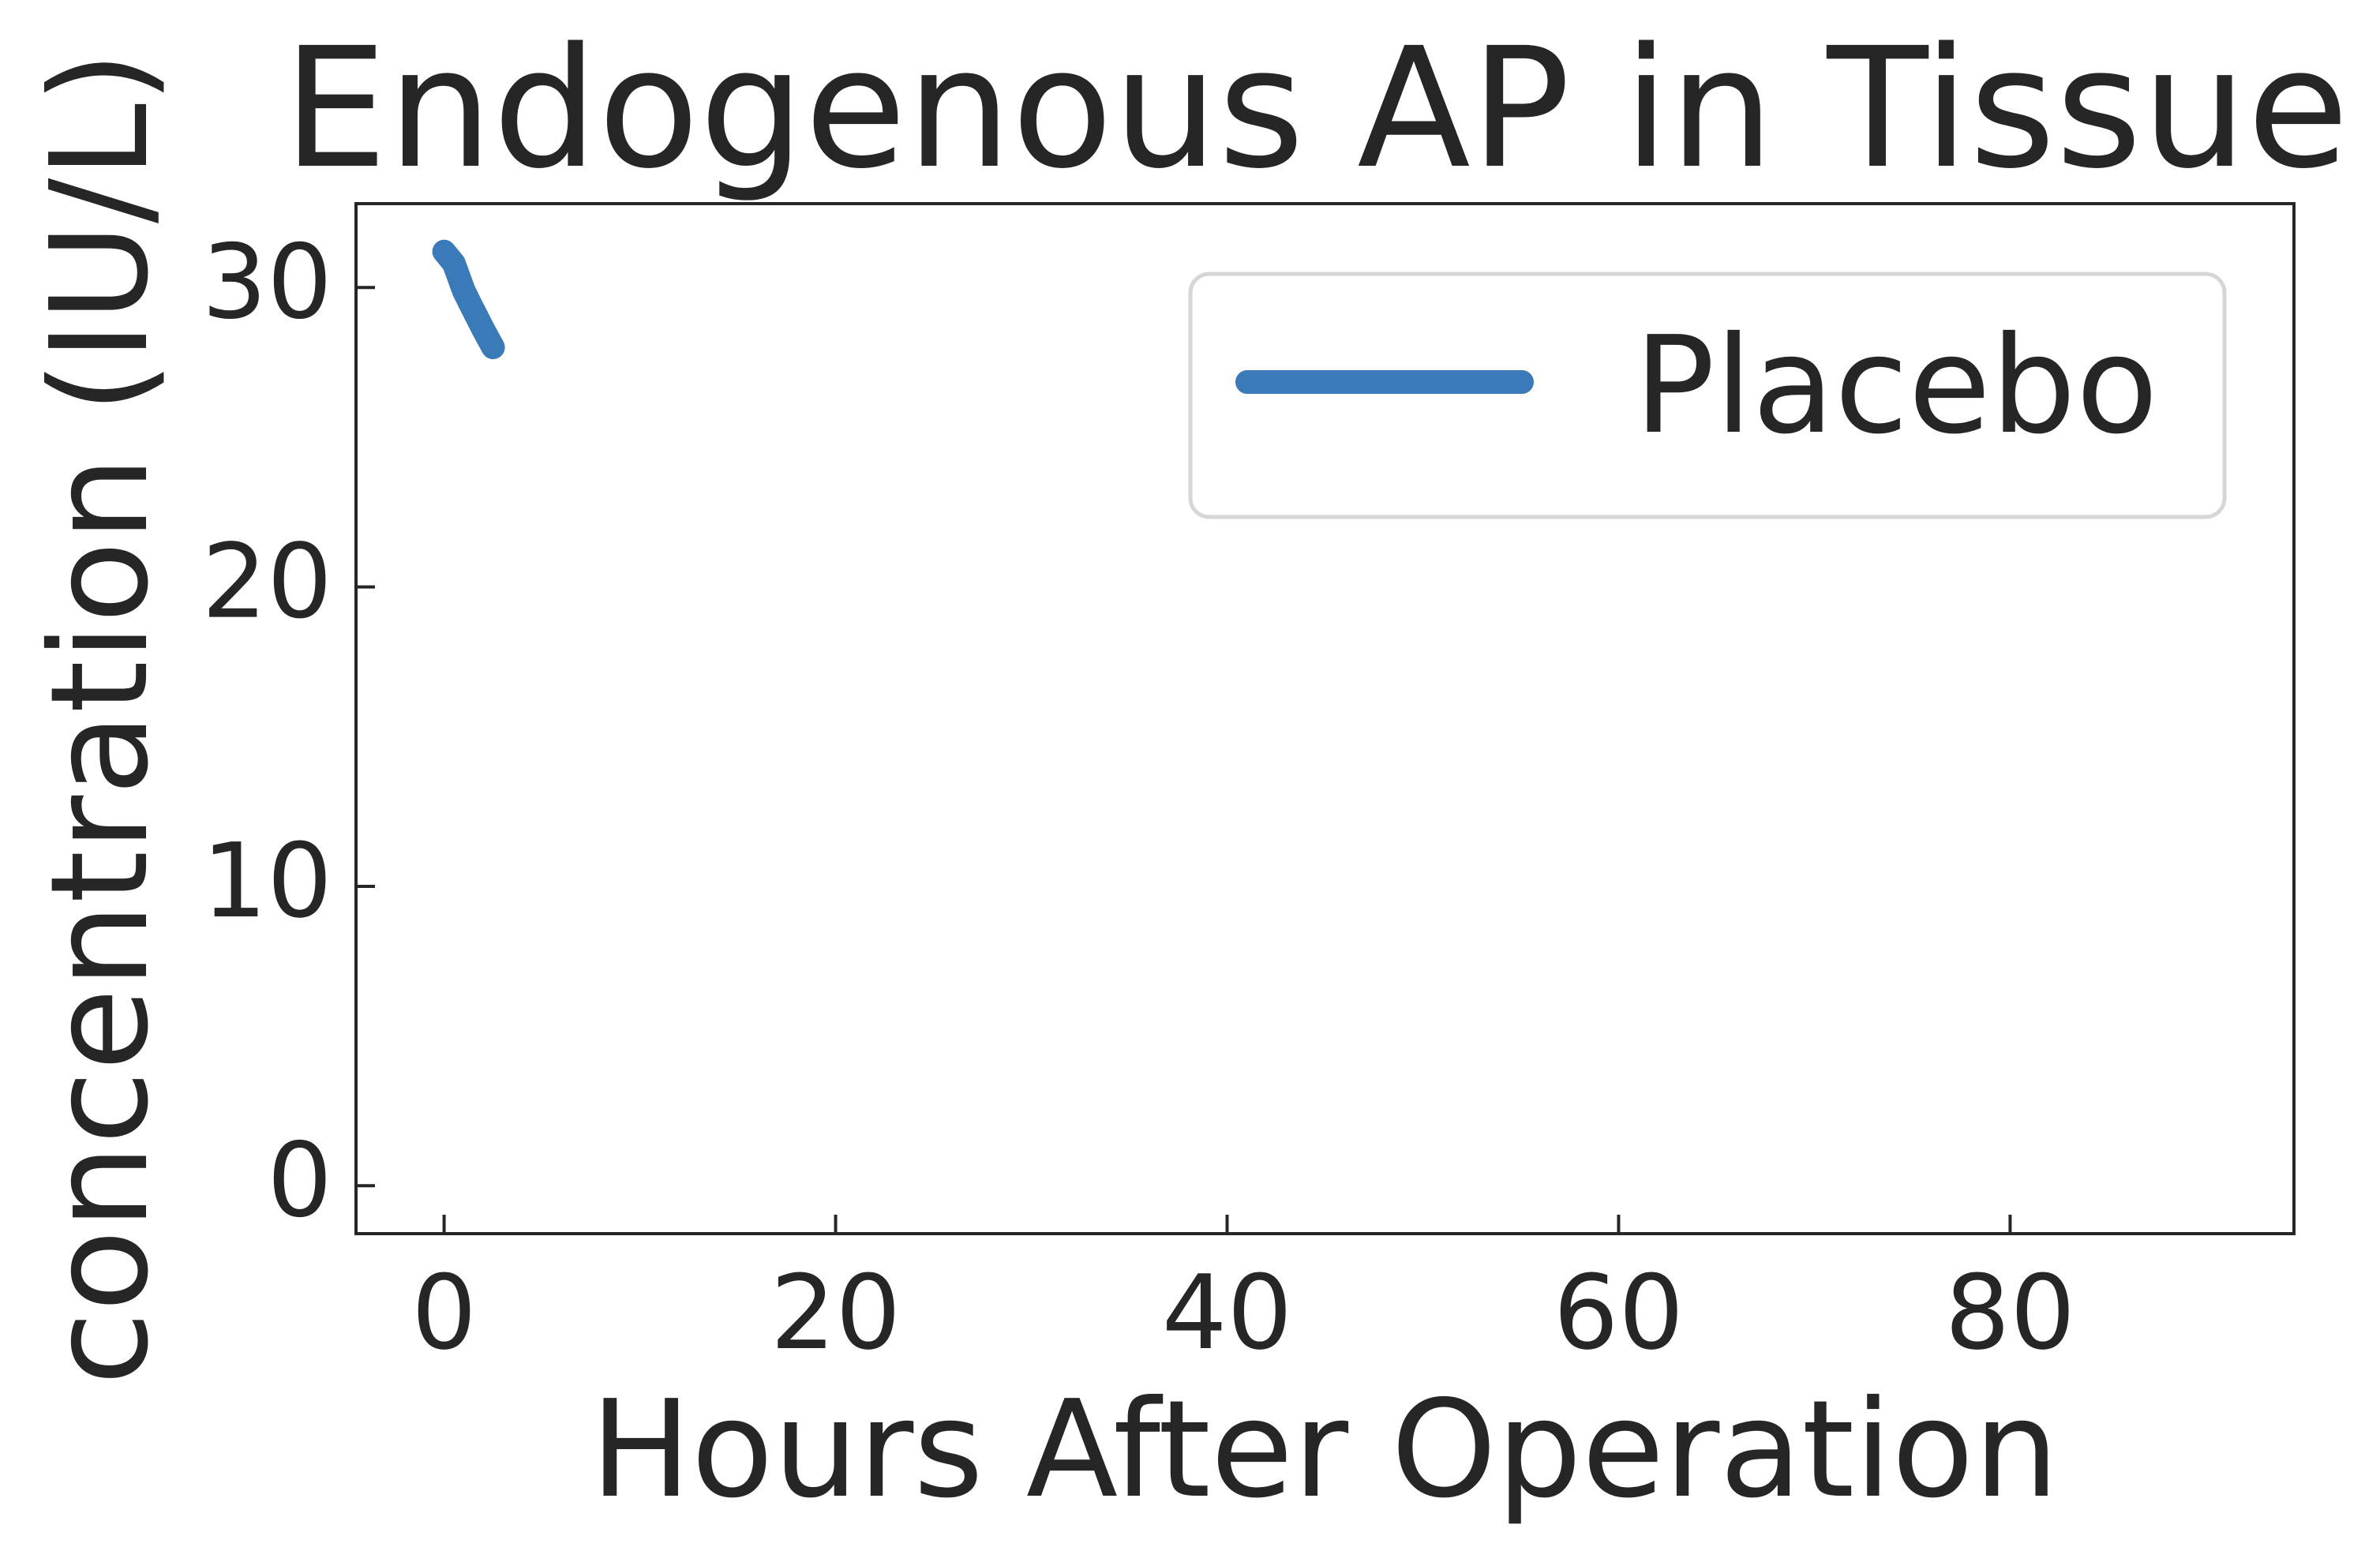  Describe the element at coordinates (444, 1313) in the screenshot. I see `x-tick-label: 0` at that location.